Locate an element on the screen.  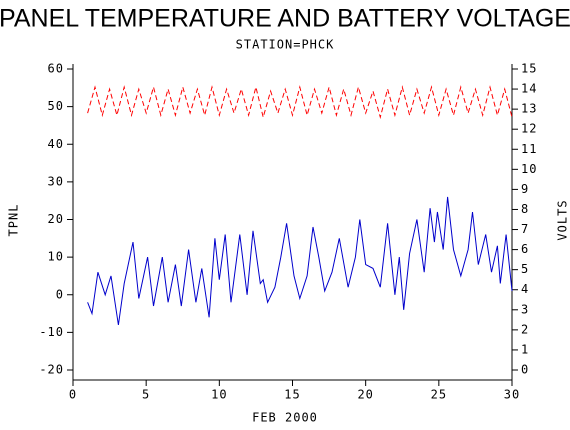
y-axis-label: TPNL is located at coordinates (14, 220).